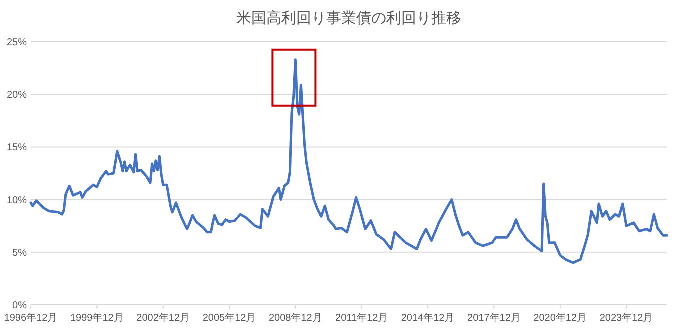 The height and width of the screenshot is (332, 680). What do you see at coordinates (31, 318) in the screenshot?
I see `x-tick-label: 1996年12月` at bounding box center [31, 318].